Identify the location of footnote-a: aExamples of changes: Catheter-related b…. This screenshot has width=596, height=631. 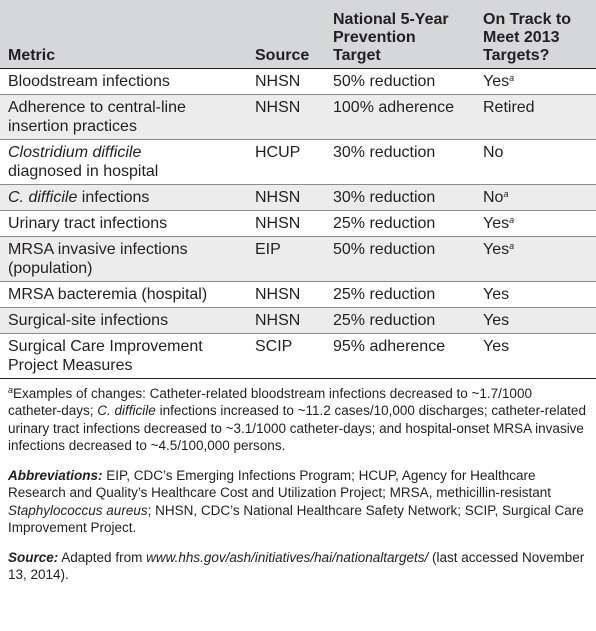
(297, 418).